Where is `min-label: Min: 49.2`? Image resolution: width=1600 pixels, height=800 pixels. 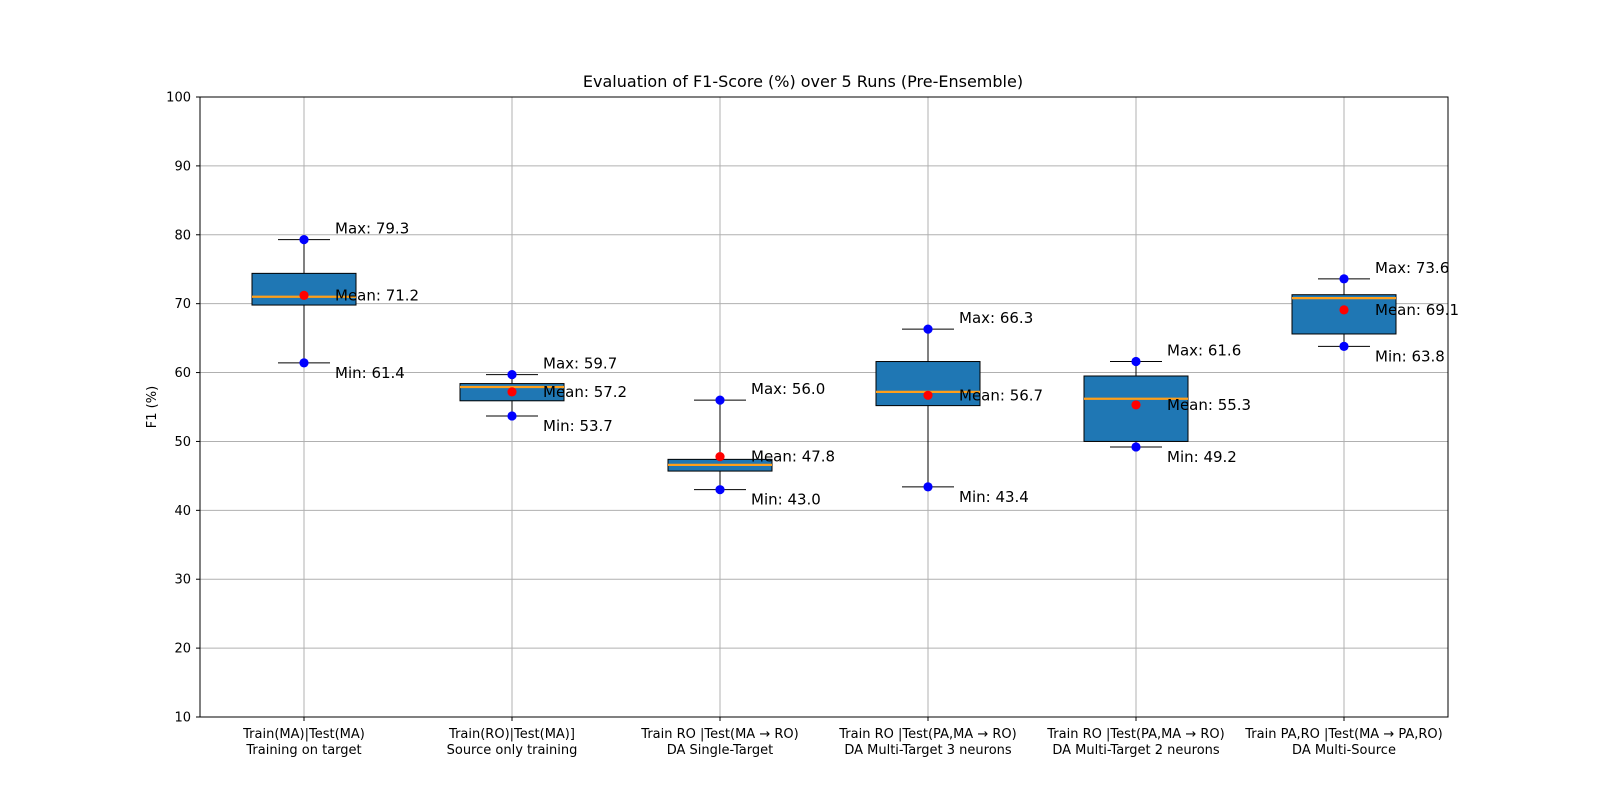
min-label: Min: 49.2 is located at coordinates (1202, 457).